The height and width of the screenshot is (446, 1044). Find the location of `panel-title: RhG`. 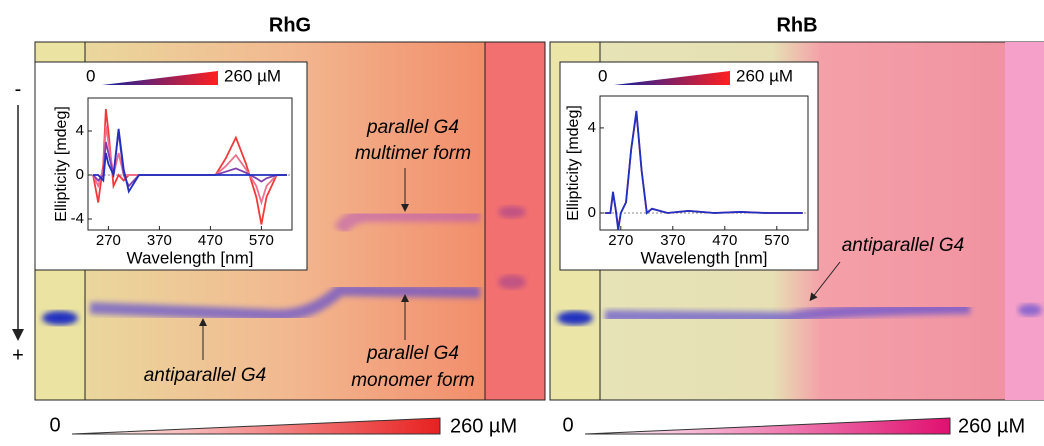

panel-title: RhG is located at coordinates (290, 25).